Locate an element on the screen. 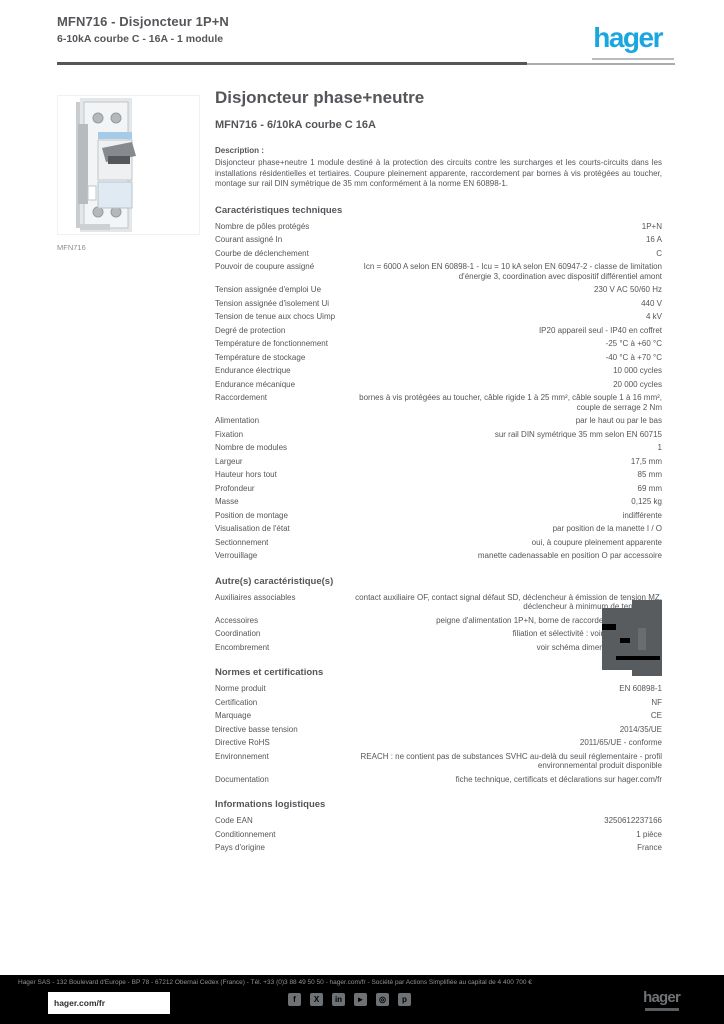  spec-label: Documentation is located at coordinates (242, 779).